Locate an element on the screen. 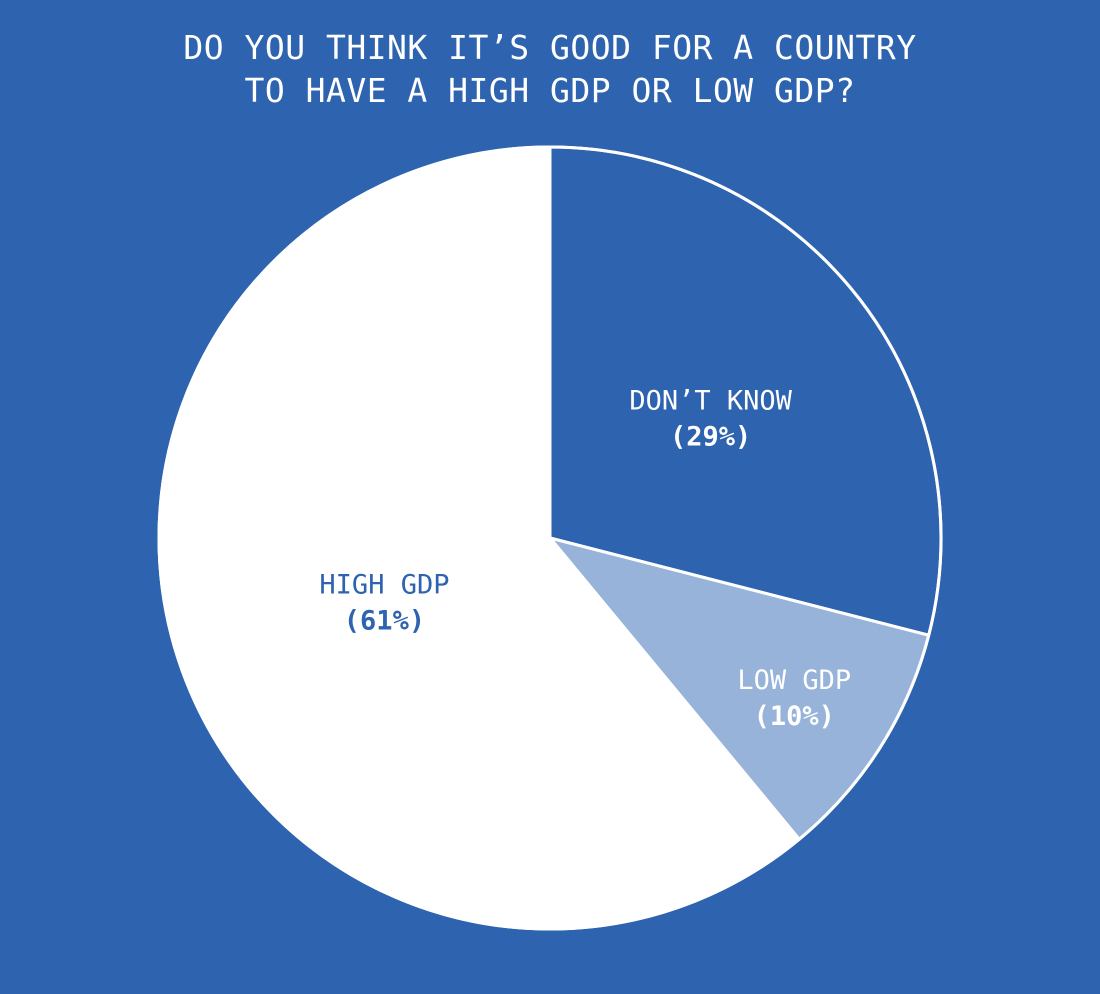 The image size is (1100, 994). slice-label-low-gdp: LOW GDP is located at coordinates (794, 680).